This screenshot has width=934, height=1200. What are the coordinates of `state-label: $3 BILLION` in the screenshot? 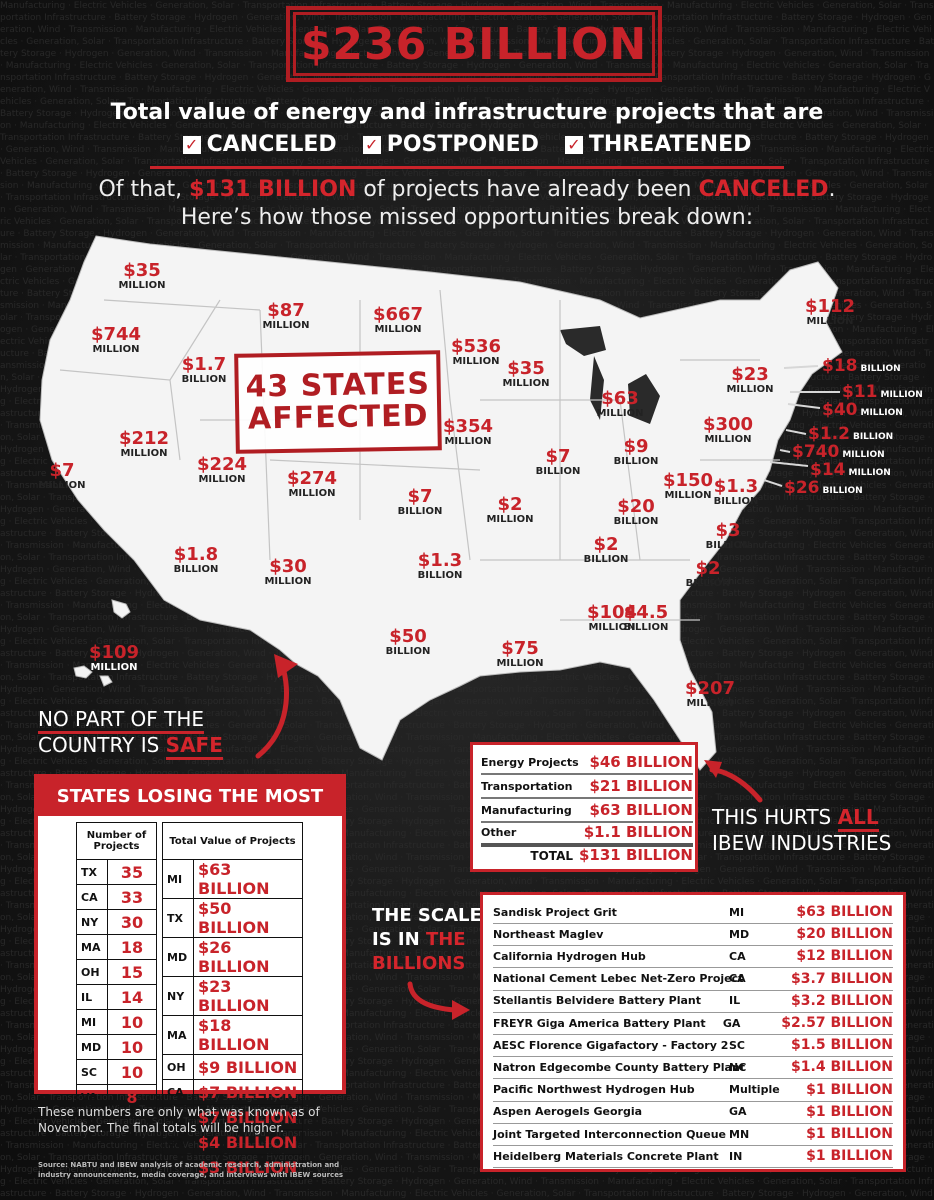 It's located at (728, 535).